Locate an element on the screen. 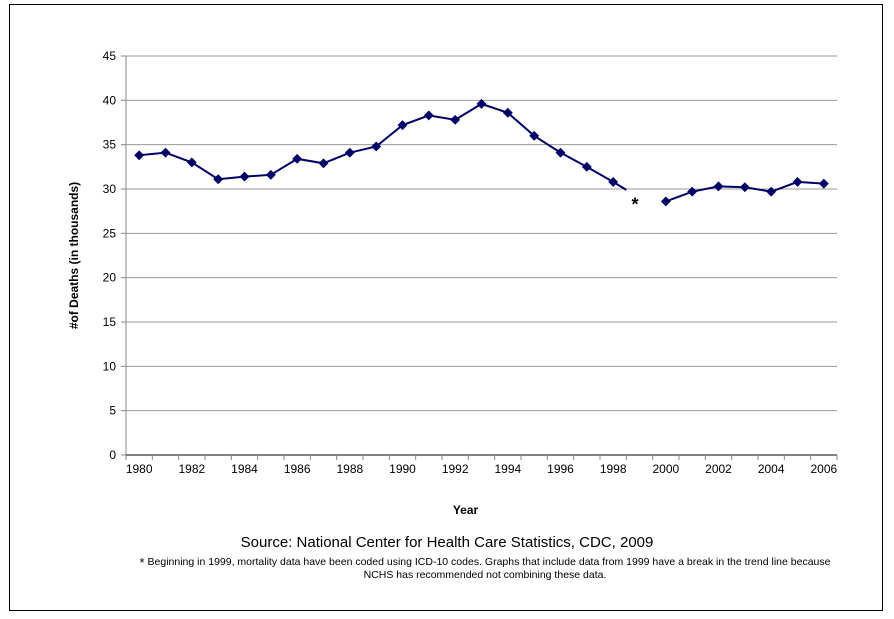  y-tick-label: 10 is located at coordinates (110, 366).